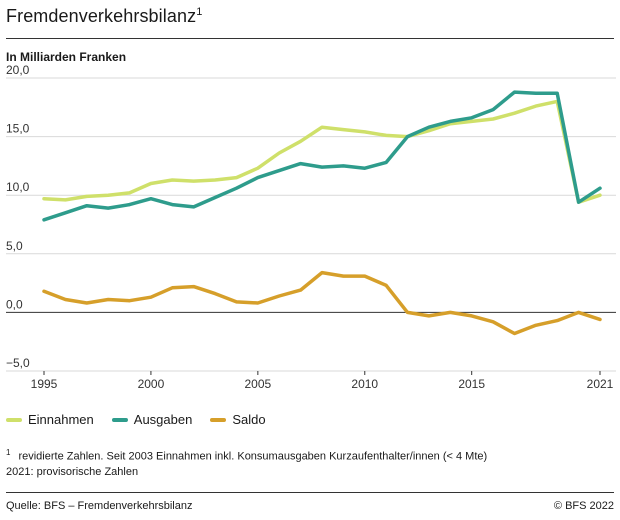 This screenshot has width=620, height=520. Describe the element at coordinates (151, 384) in the screenshot. I see `x-tick-label: 2000` at that location.